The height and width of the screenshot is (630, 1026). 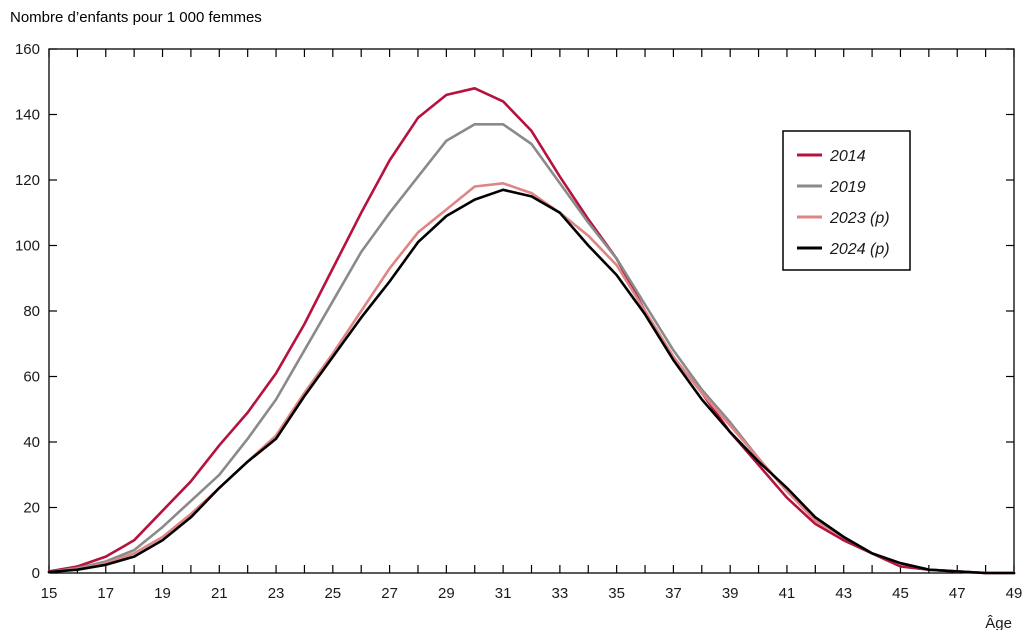 What do you see at coordinates (219, 593) in the screenshot?
I see `x-tick-label: 21` at bounding box center [219, 593].